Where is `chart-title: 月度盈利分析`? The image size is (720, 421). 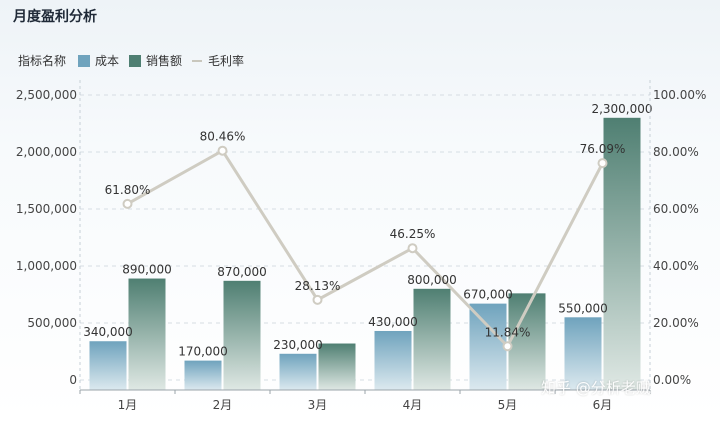 chart-title: 月度盈利分析 is located at coordinates (55, 17).